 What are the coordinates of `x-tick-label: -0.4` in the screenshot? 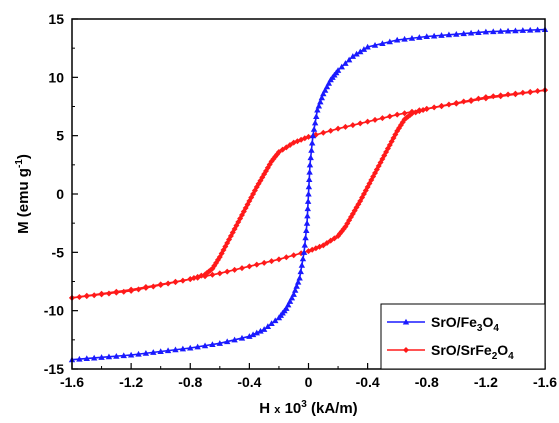 It's located at (249, 382).